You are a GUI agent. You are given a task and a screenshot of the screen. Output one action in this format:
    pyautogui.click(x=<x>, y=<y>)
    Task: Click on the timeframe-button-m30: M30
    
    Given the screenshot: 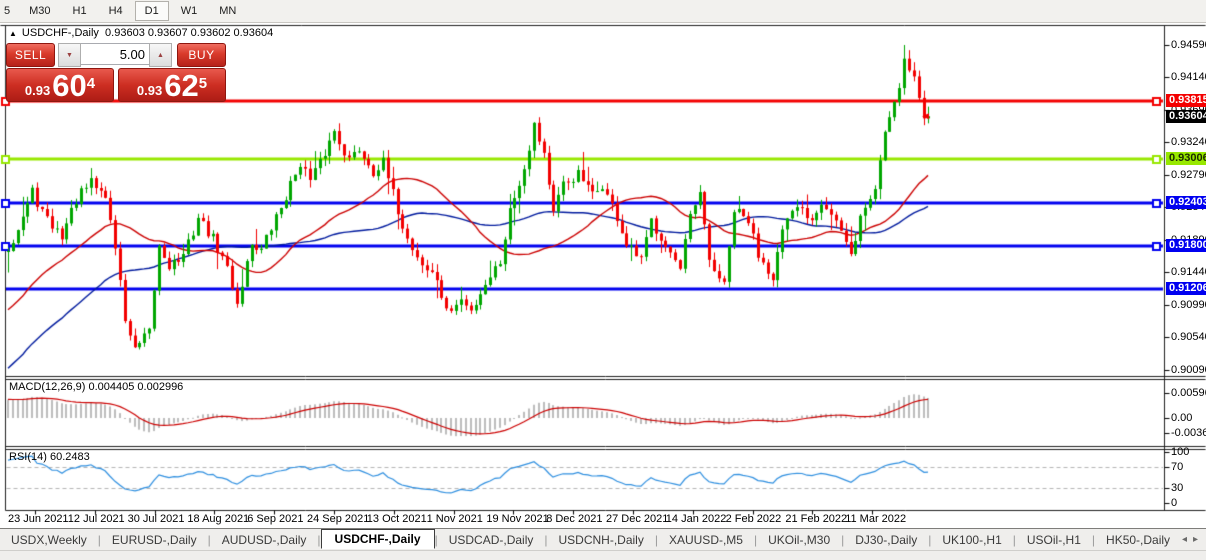 What is the action you would take?
    pyautogui.click(x=40, y=11)
    